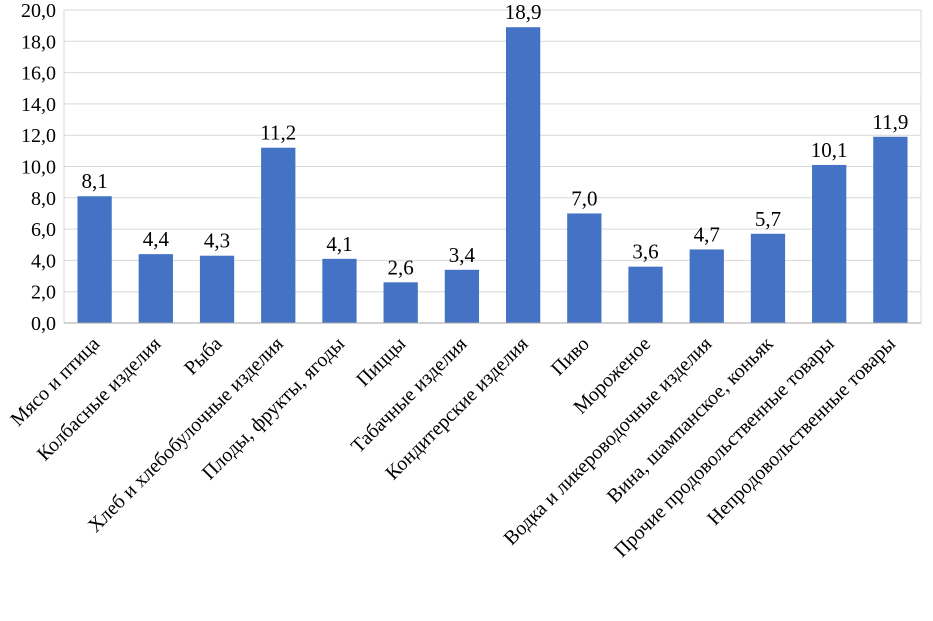 This screenshot has width=933, height=621. I want to click on y-tick-label: 14,0, so click(38, 105).